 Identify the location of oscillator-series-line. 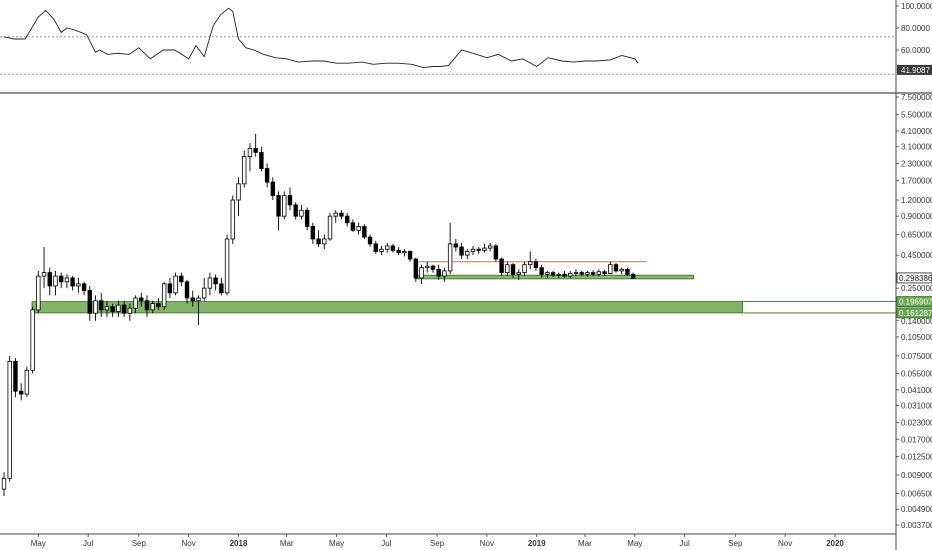
(321, 38).